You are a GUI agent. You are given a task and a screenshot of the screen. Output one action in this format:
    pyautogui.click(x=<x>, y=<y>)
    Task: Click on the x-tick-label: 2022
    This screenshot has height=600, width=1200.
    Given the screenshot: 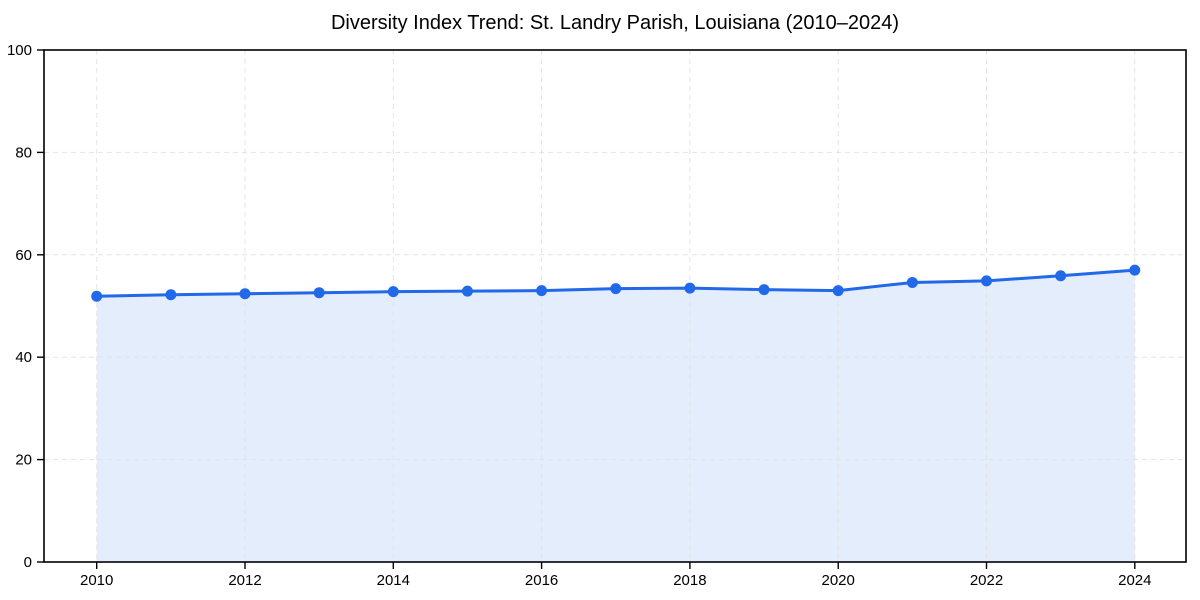 What is the action you would take?
    pyautogui.click(x=986, y=580)
    